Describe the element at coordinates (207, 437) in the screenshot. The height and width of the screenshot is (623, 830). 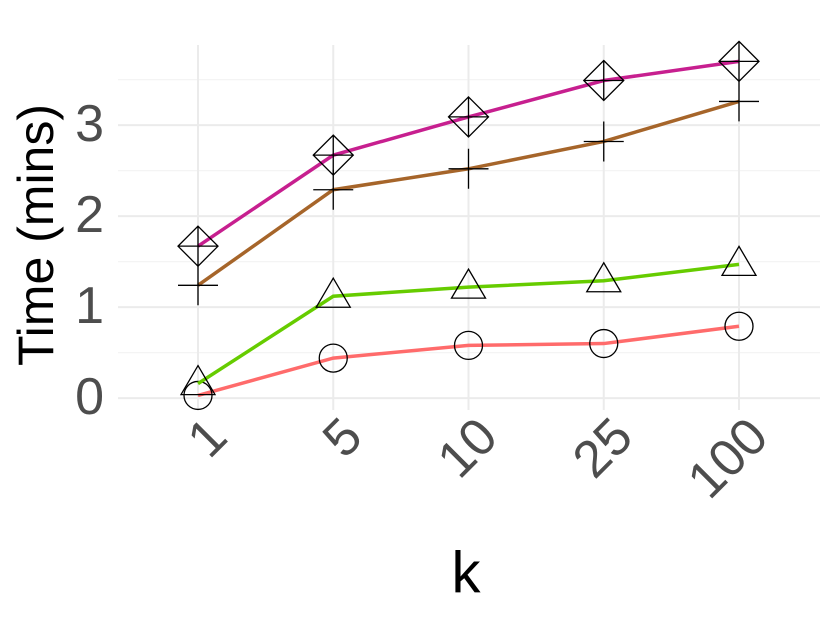
I see `x-tick-label: 1` at that location.